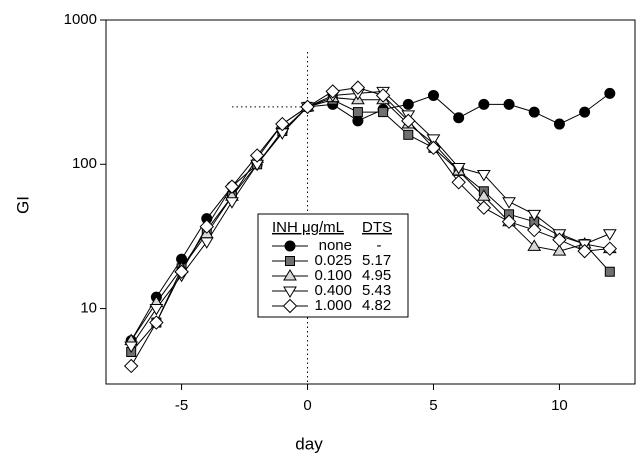  I want to click on legend-dts: 5.17, so click(376, 260).